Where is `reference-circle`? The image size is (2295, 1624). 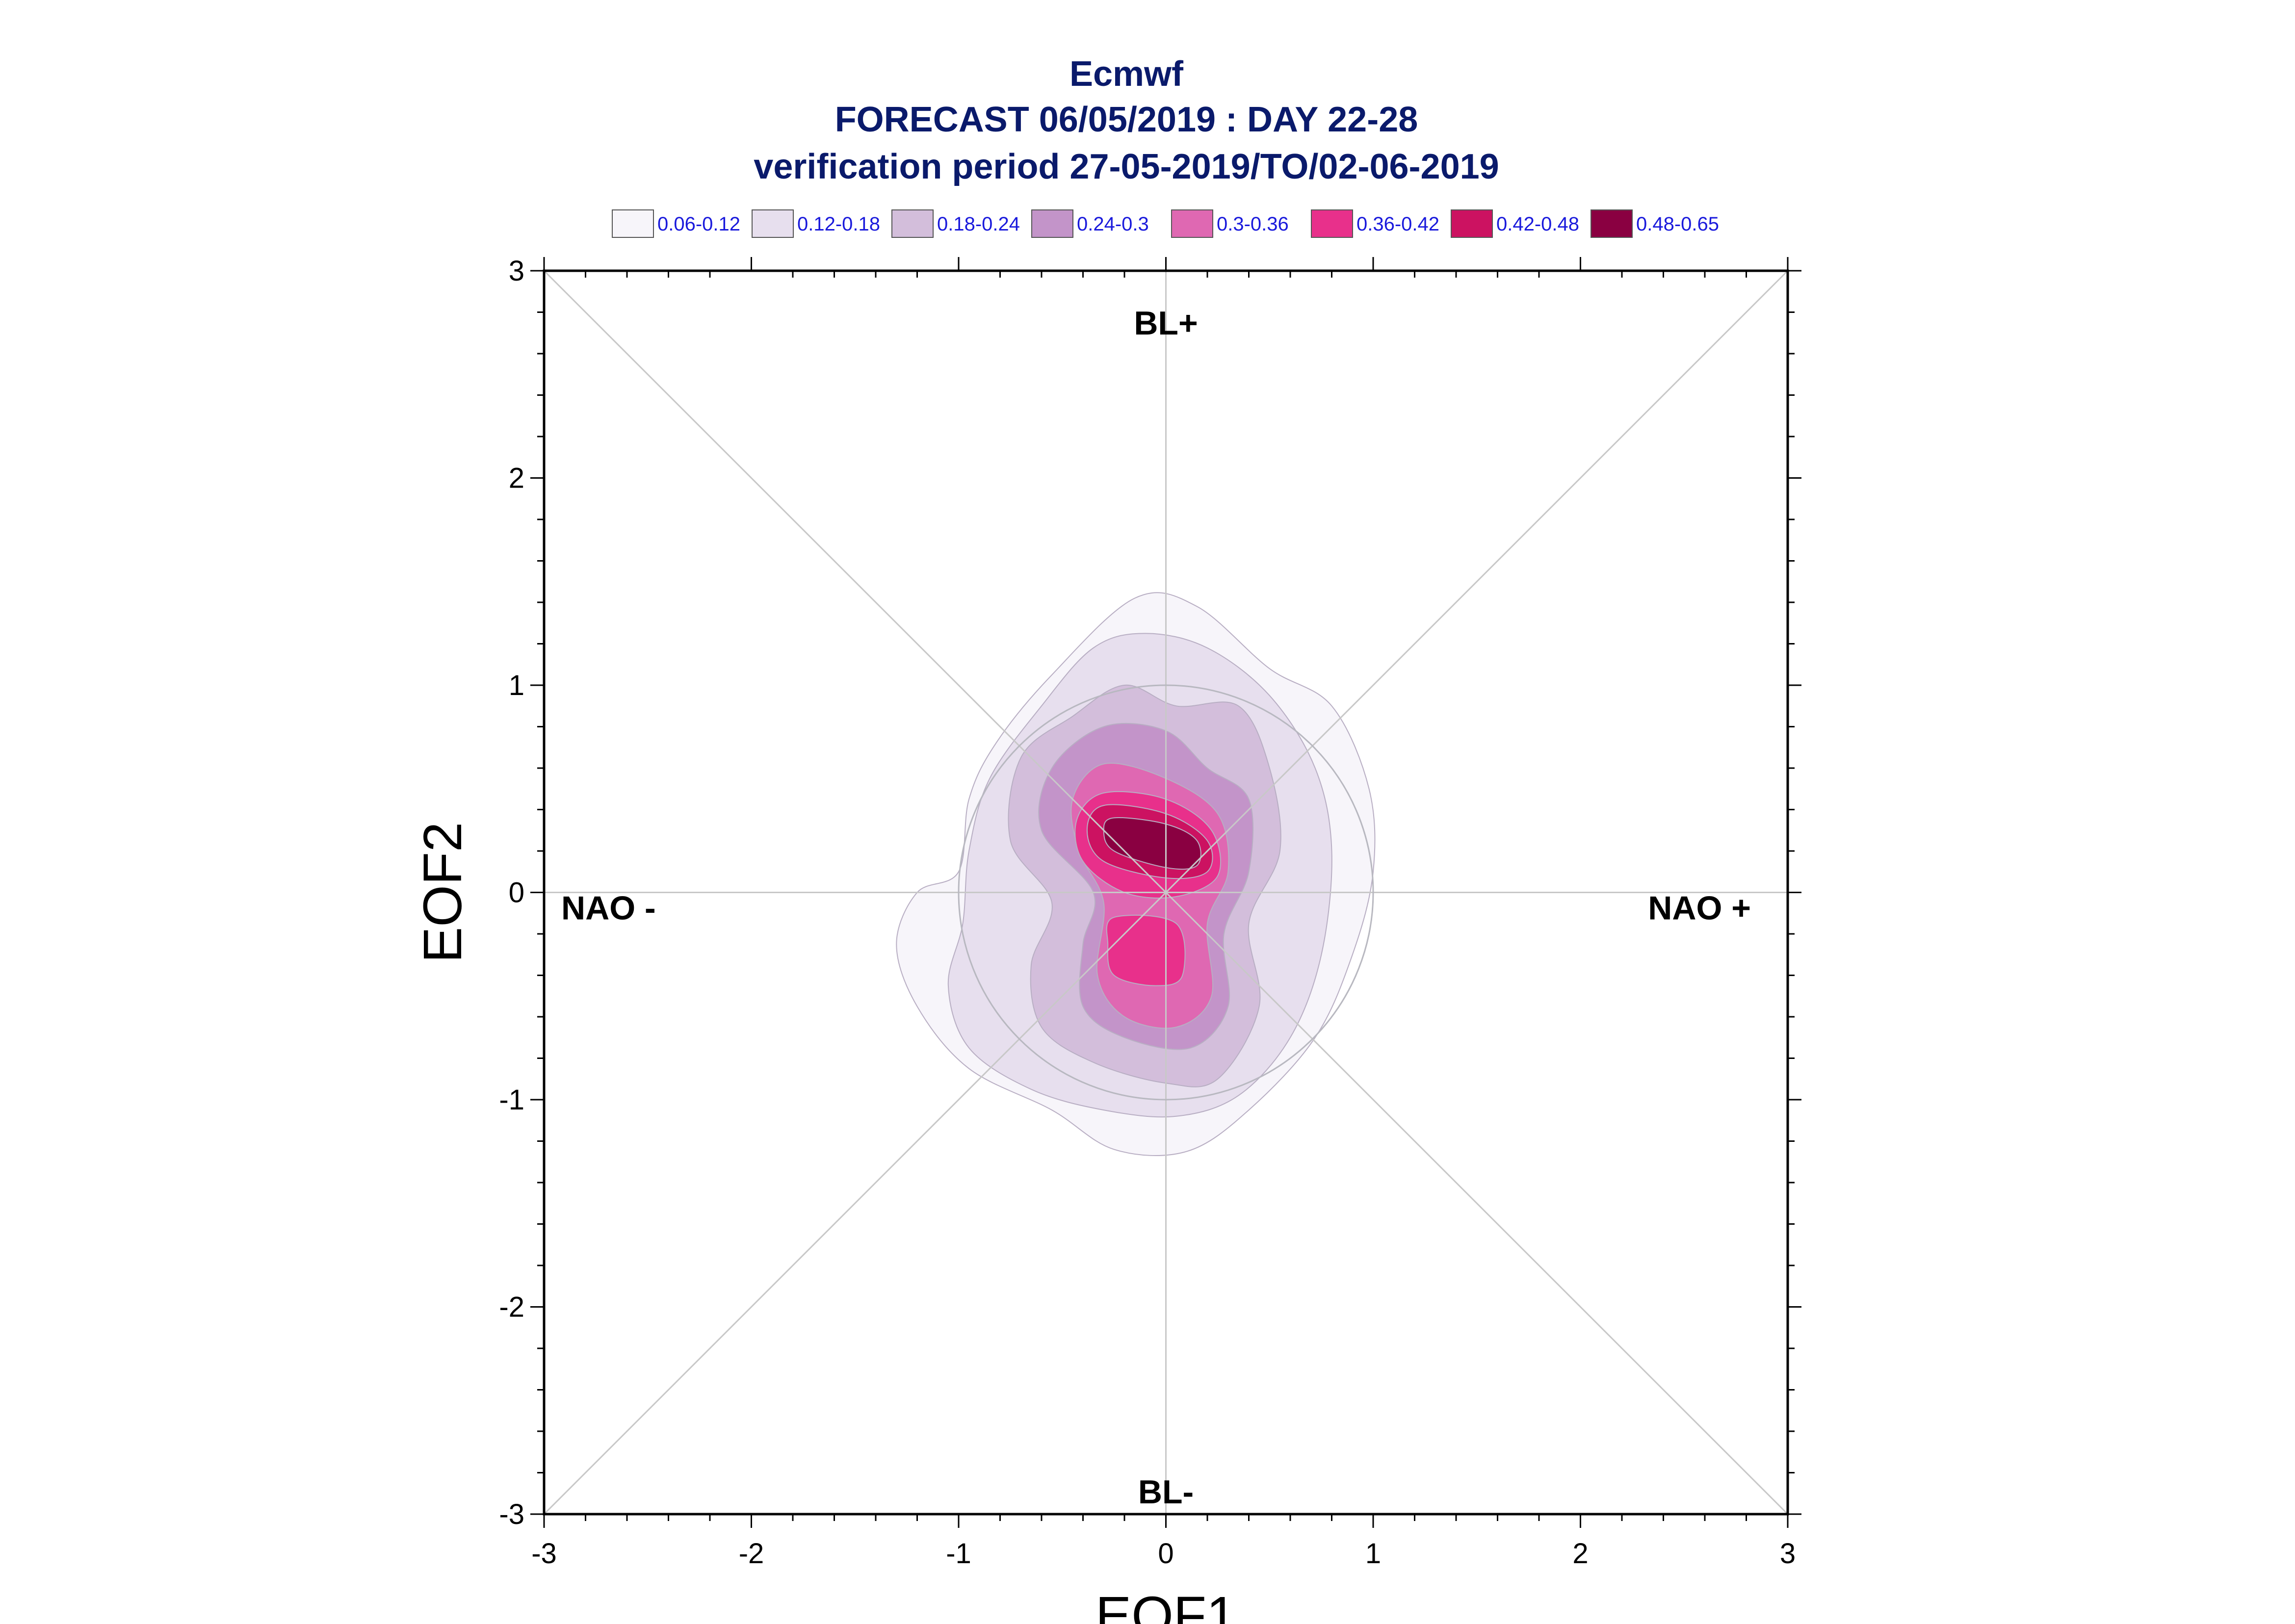
reference-circle is located at coordinates (1166, 892).